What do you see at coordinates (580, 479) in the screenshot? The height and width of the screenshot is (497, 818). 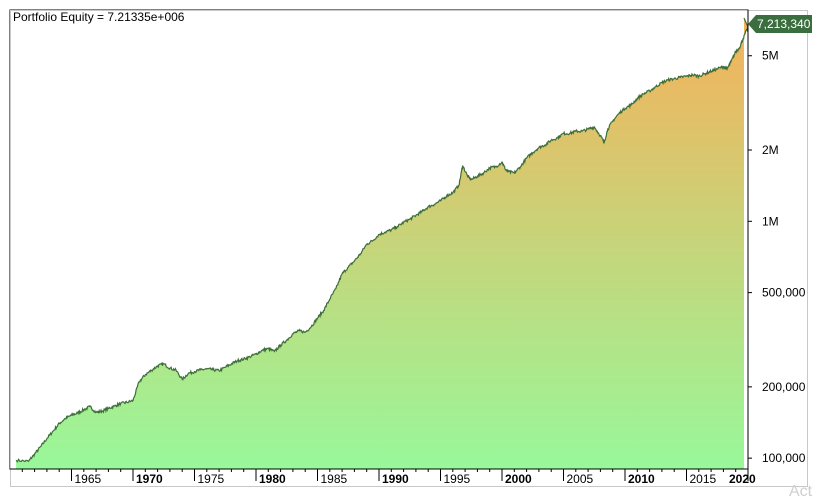 I see `x-tick-label: 2005` at bounding box center [580, 479].